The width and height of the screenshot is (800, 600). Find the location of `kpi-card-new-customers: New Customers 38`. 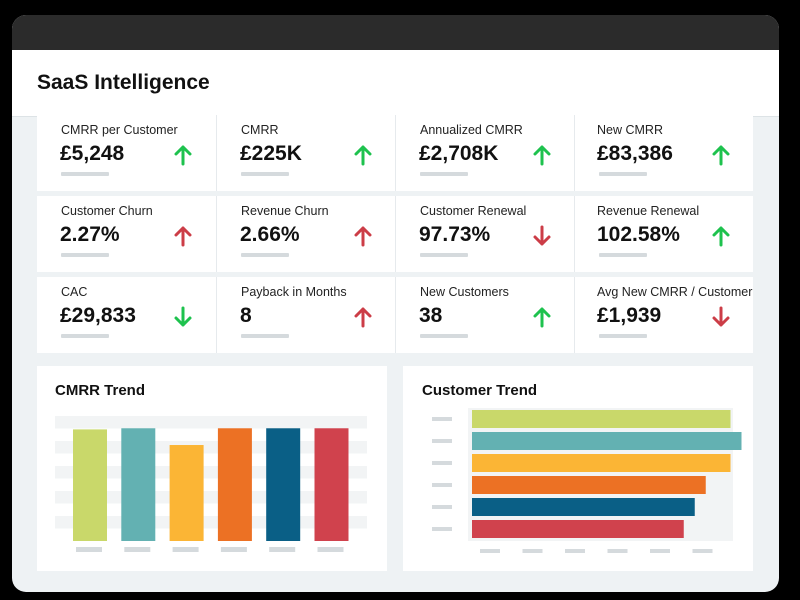

kpi-card-new-customers: New Customers 38 is located at coordinates (484, 315).